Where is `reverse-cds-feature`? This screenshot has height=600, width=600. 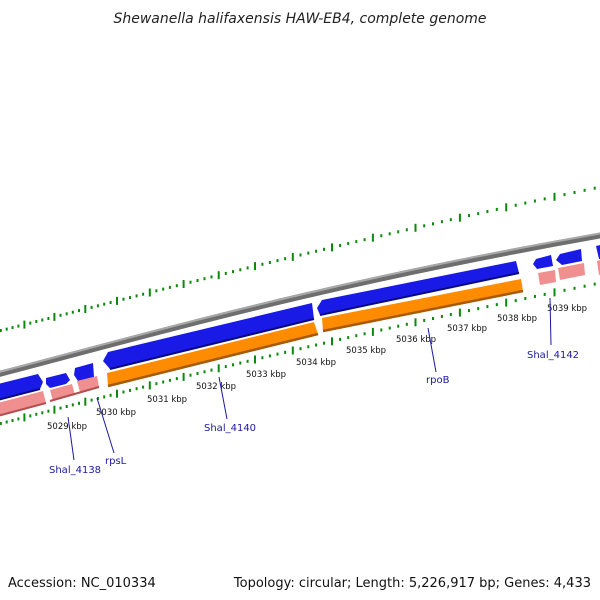 reverse-cds-feature is located at coordinates (212, 354).